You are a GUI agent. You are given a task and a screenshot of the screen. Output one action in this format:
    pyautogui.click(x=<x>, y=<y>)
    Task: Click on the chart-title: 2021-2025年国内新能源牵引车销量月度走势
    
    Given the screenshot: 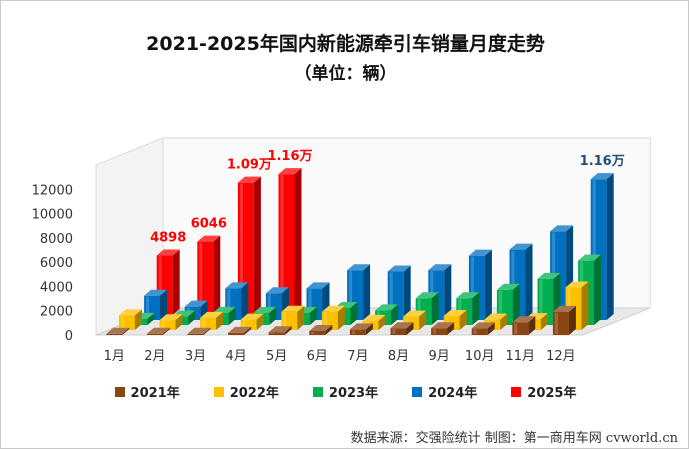 What is the action you would take?
    pyautogui.click(x=345, y=44)
    